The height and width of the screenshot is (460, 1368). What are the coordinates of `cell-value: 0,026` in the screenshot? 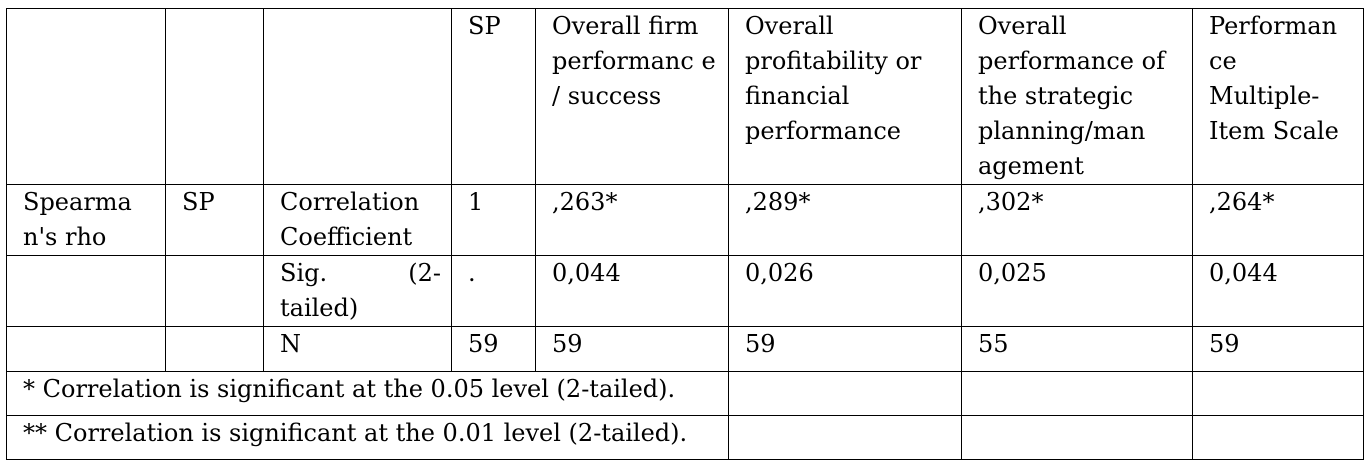 It's located at (845, 291).